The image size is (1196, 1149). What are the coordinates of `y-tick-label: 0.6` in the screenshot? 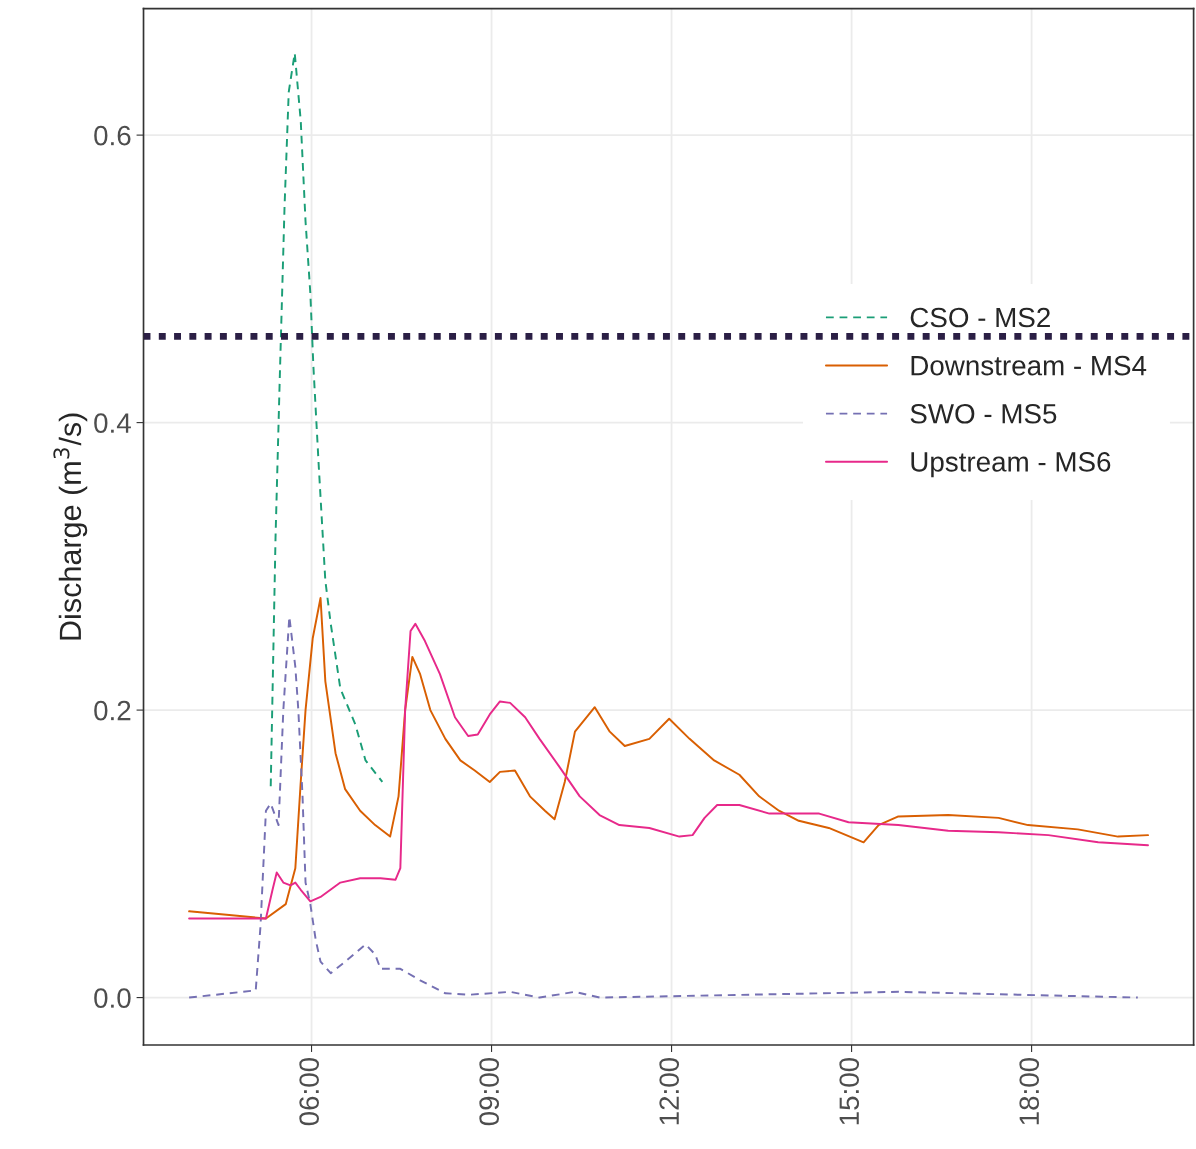 It's located at (112, 135).